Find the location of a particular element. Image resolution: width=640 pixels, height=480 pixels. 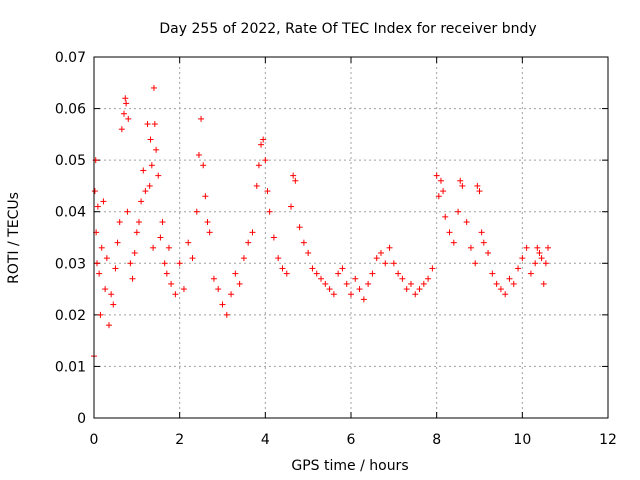

y-tick-label: 0.06 is located at coordinates (70, 110).